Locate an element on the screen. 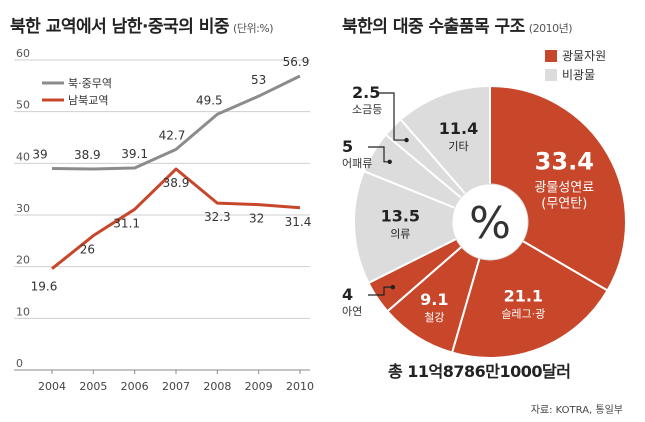 Image resolution: width=645 pixels, height=422 pixels. callout-name: 어패류 is located at coordinates (357, 163).